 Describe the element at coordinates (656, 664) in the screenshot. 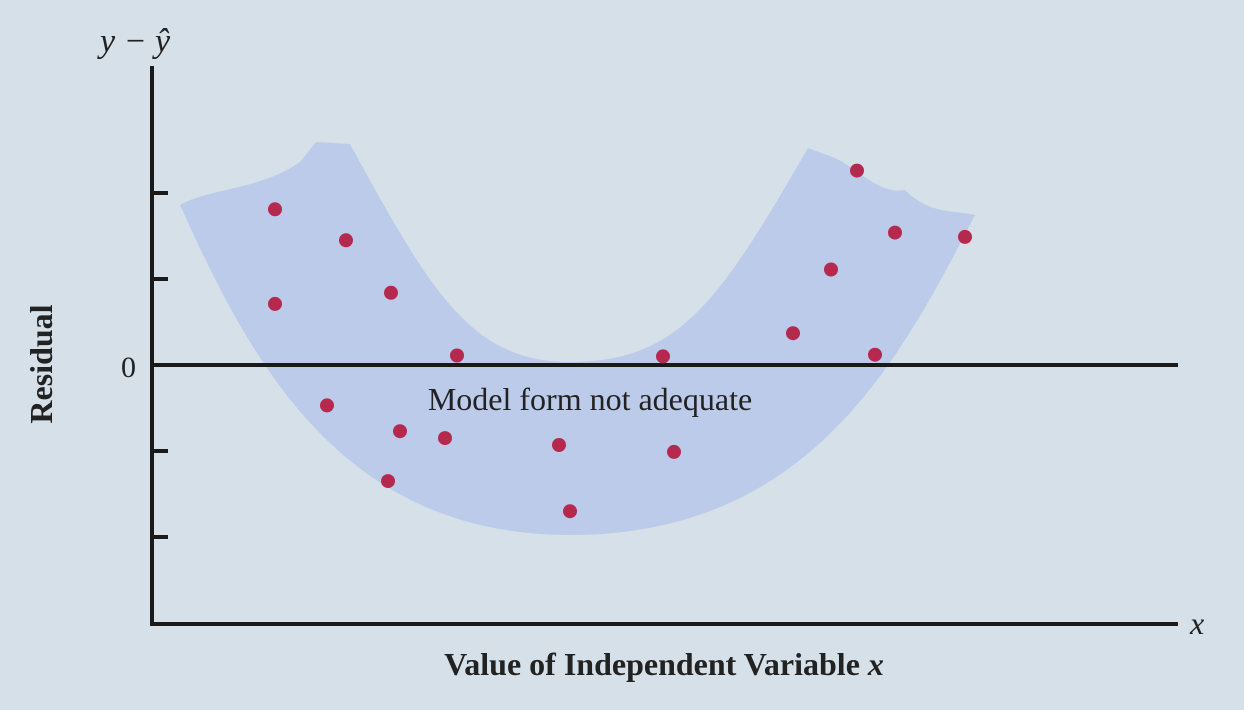

I see `x-axis-label-text: Value of Independent Variable` at that location.